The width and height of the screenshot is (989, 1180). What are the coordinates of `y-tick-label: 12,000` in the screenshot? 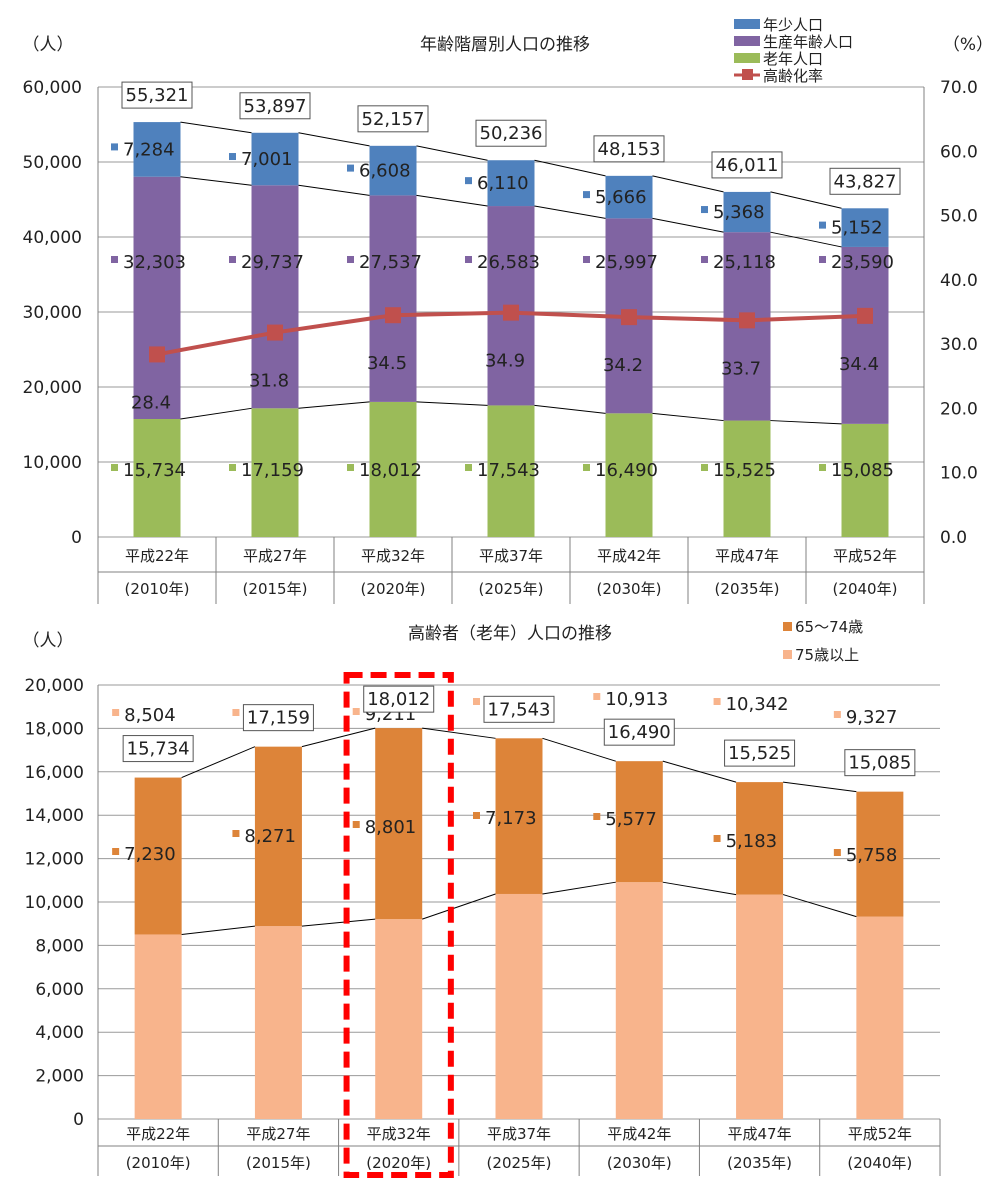 It's located at (54, 860).